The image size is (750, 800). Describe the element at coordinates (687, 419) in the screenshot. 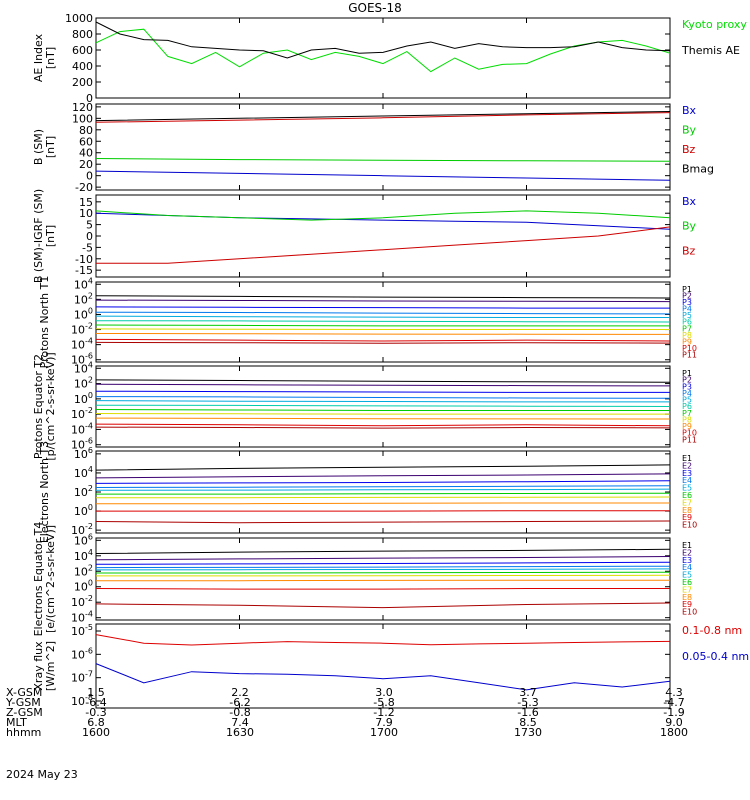

I see `legend-entry: P8` at that location.